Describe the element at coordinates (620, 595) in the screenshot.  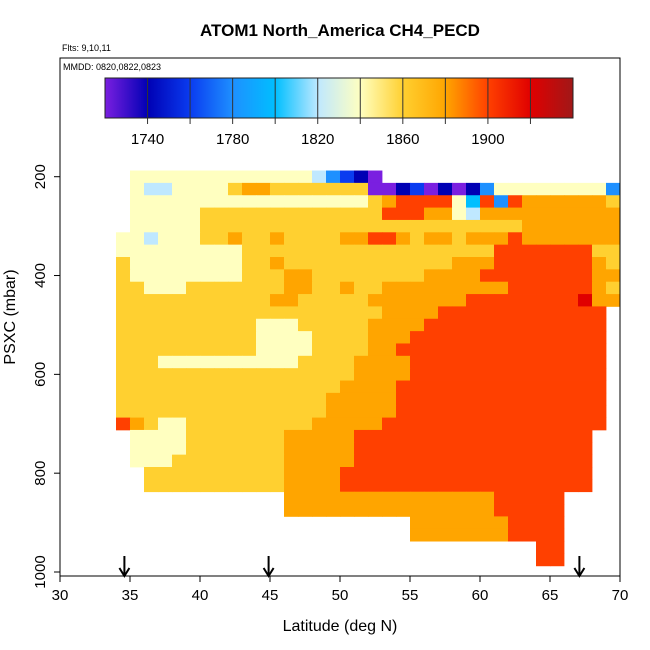
I see `x-tick-label: 70` at that location.